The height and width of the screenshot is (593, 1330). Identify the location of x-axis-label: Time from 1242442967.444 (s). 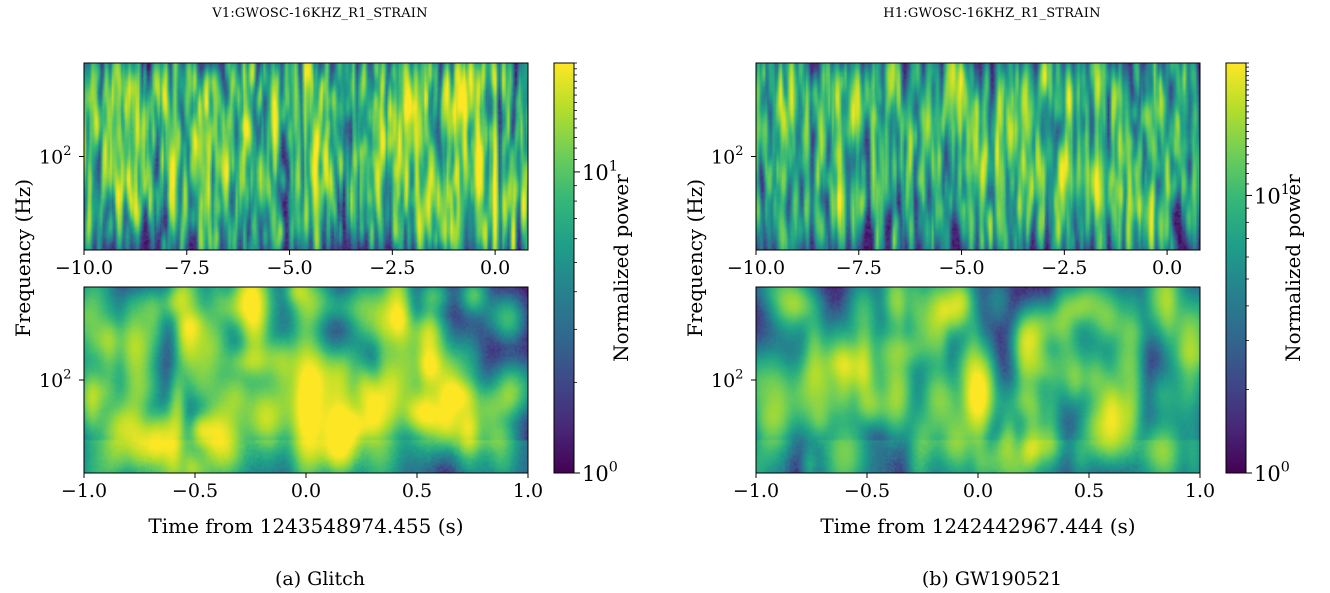
(977, 526).